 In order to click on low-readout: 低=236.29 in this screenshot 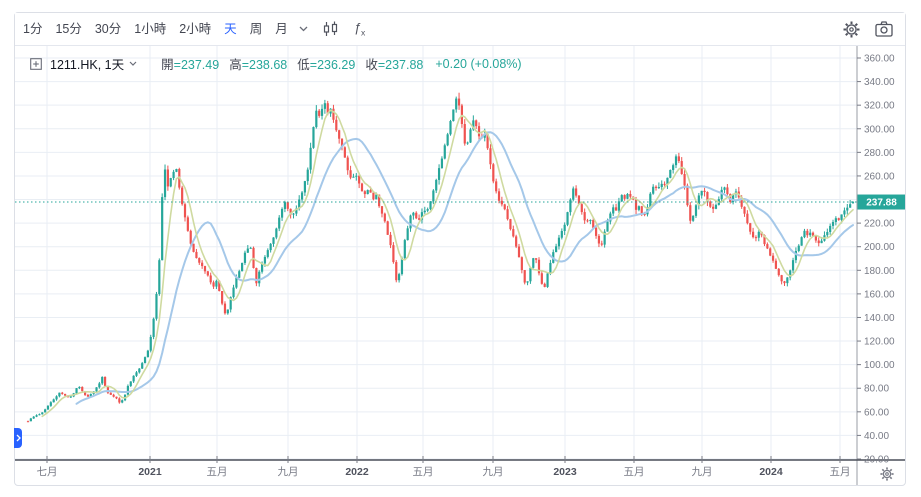, I will do `click(326, 65)`.